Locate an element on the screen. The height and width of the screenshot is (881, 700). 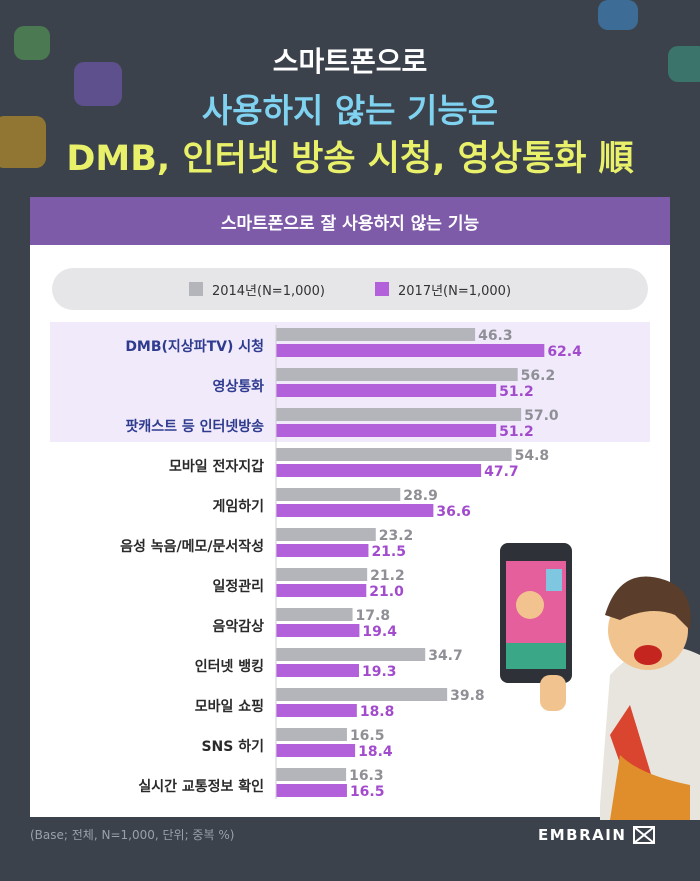
phone-app-icon is located at coordinates (98, 84).